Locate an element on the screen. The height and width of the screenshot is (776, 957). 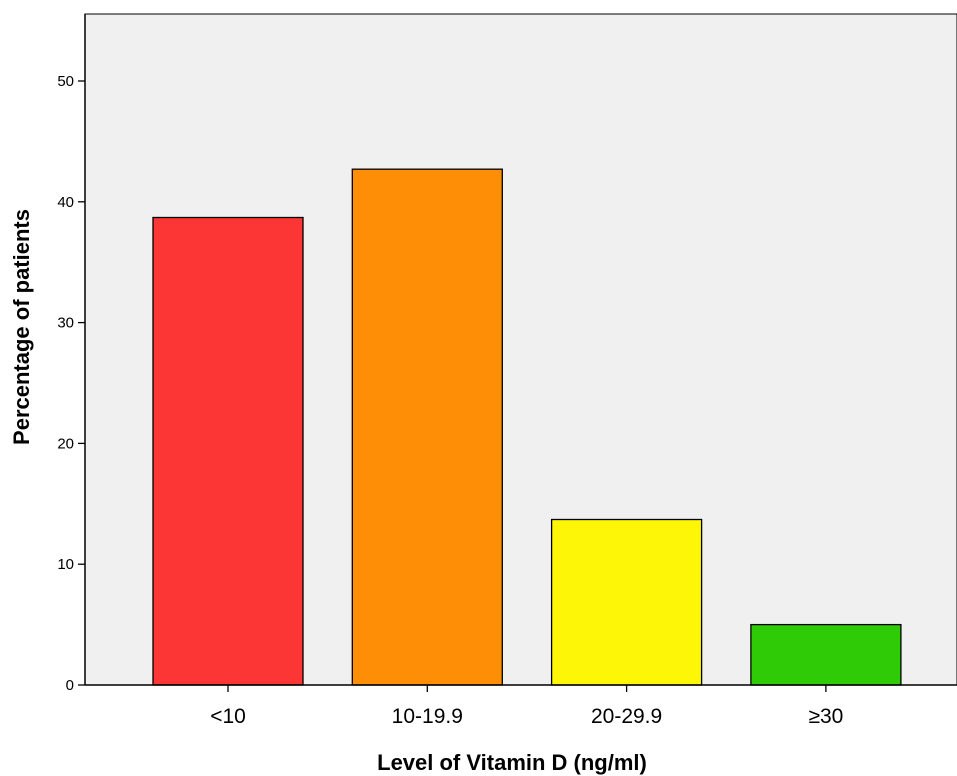
y-tick-label: 30 is located at coordinates (65, 323).